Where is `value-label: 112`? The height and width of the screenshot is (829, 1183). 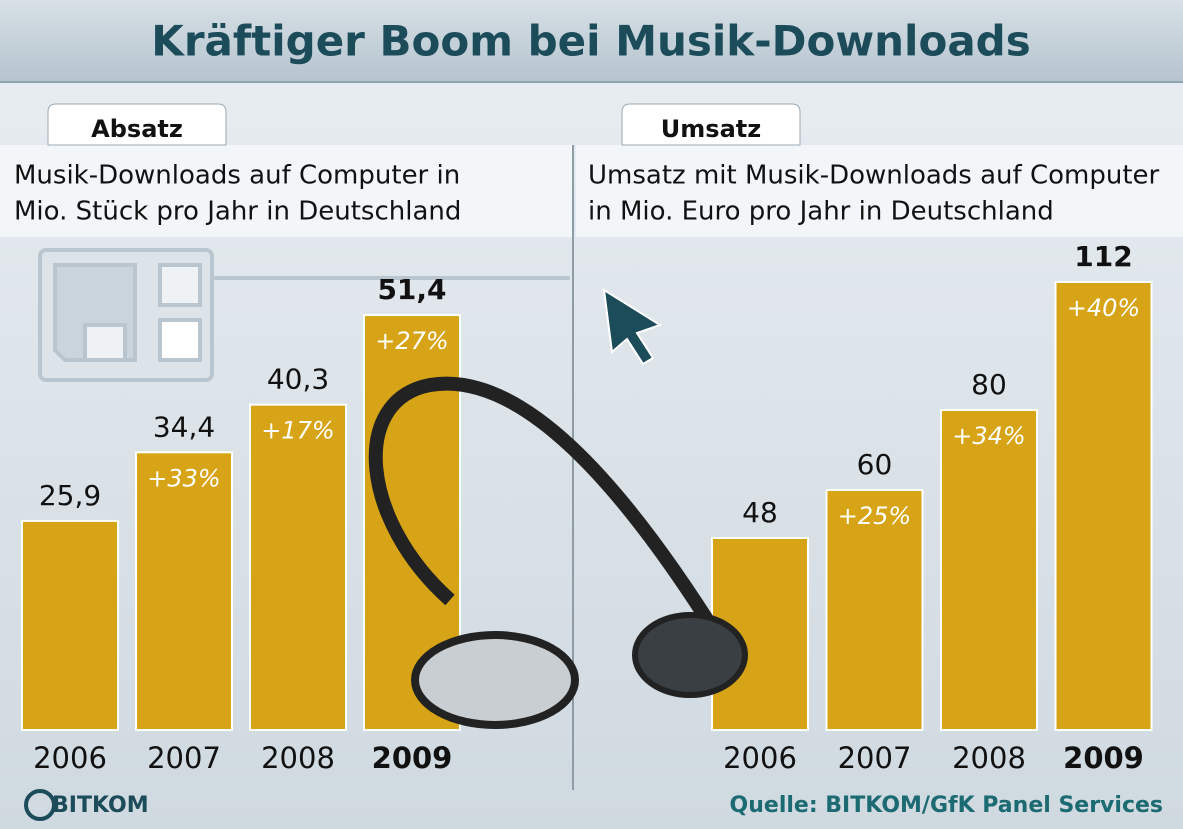 value-label: 112 is located at coordinates (1103, 256).